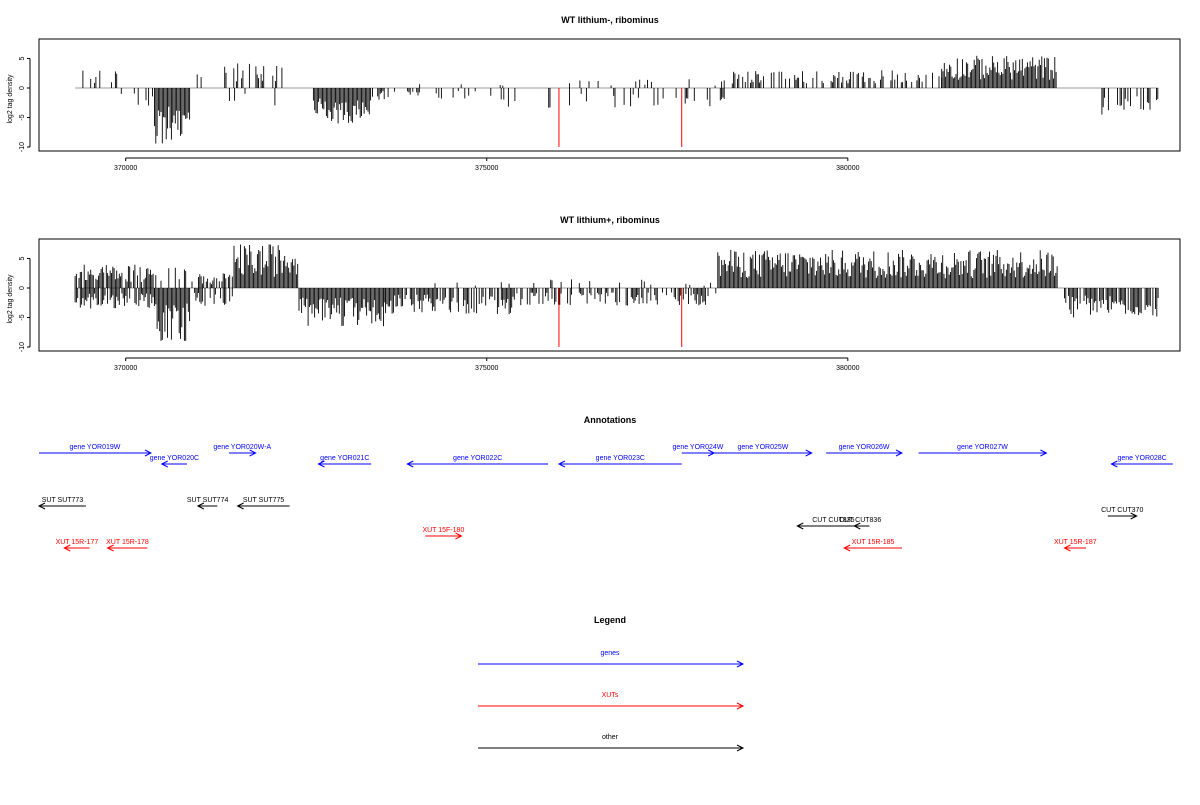 The width and height of the screenshot is (1200, 805). I want to click on feature-label: gene YOR025W, so click(763, 447).